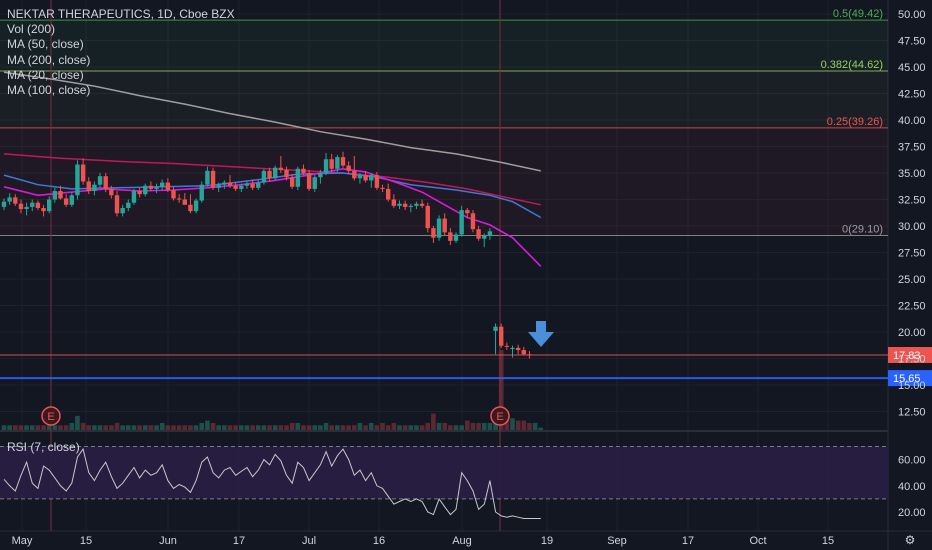 This screenshot has height=550, width=932. I want to click on time-tick-label: 15, so click(828, 541).